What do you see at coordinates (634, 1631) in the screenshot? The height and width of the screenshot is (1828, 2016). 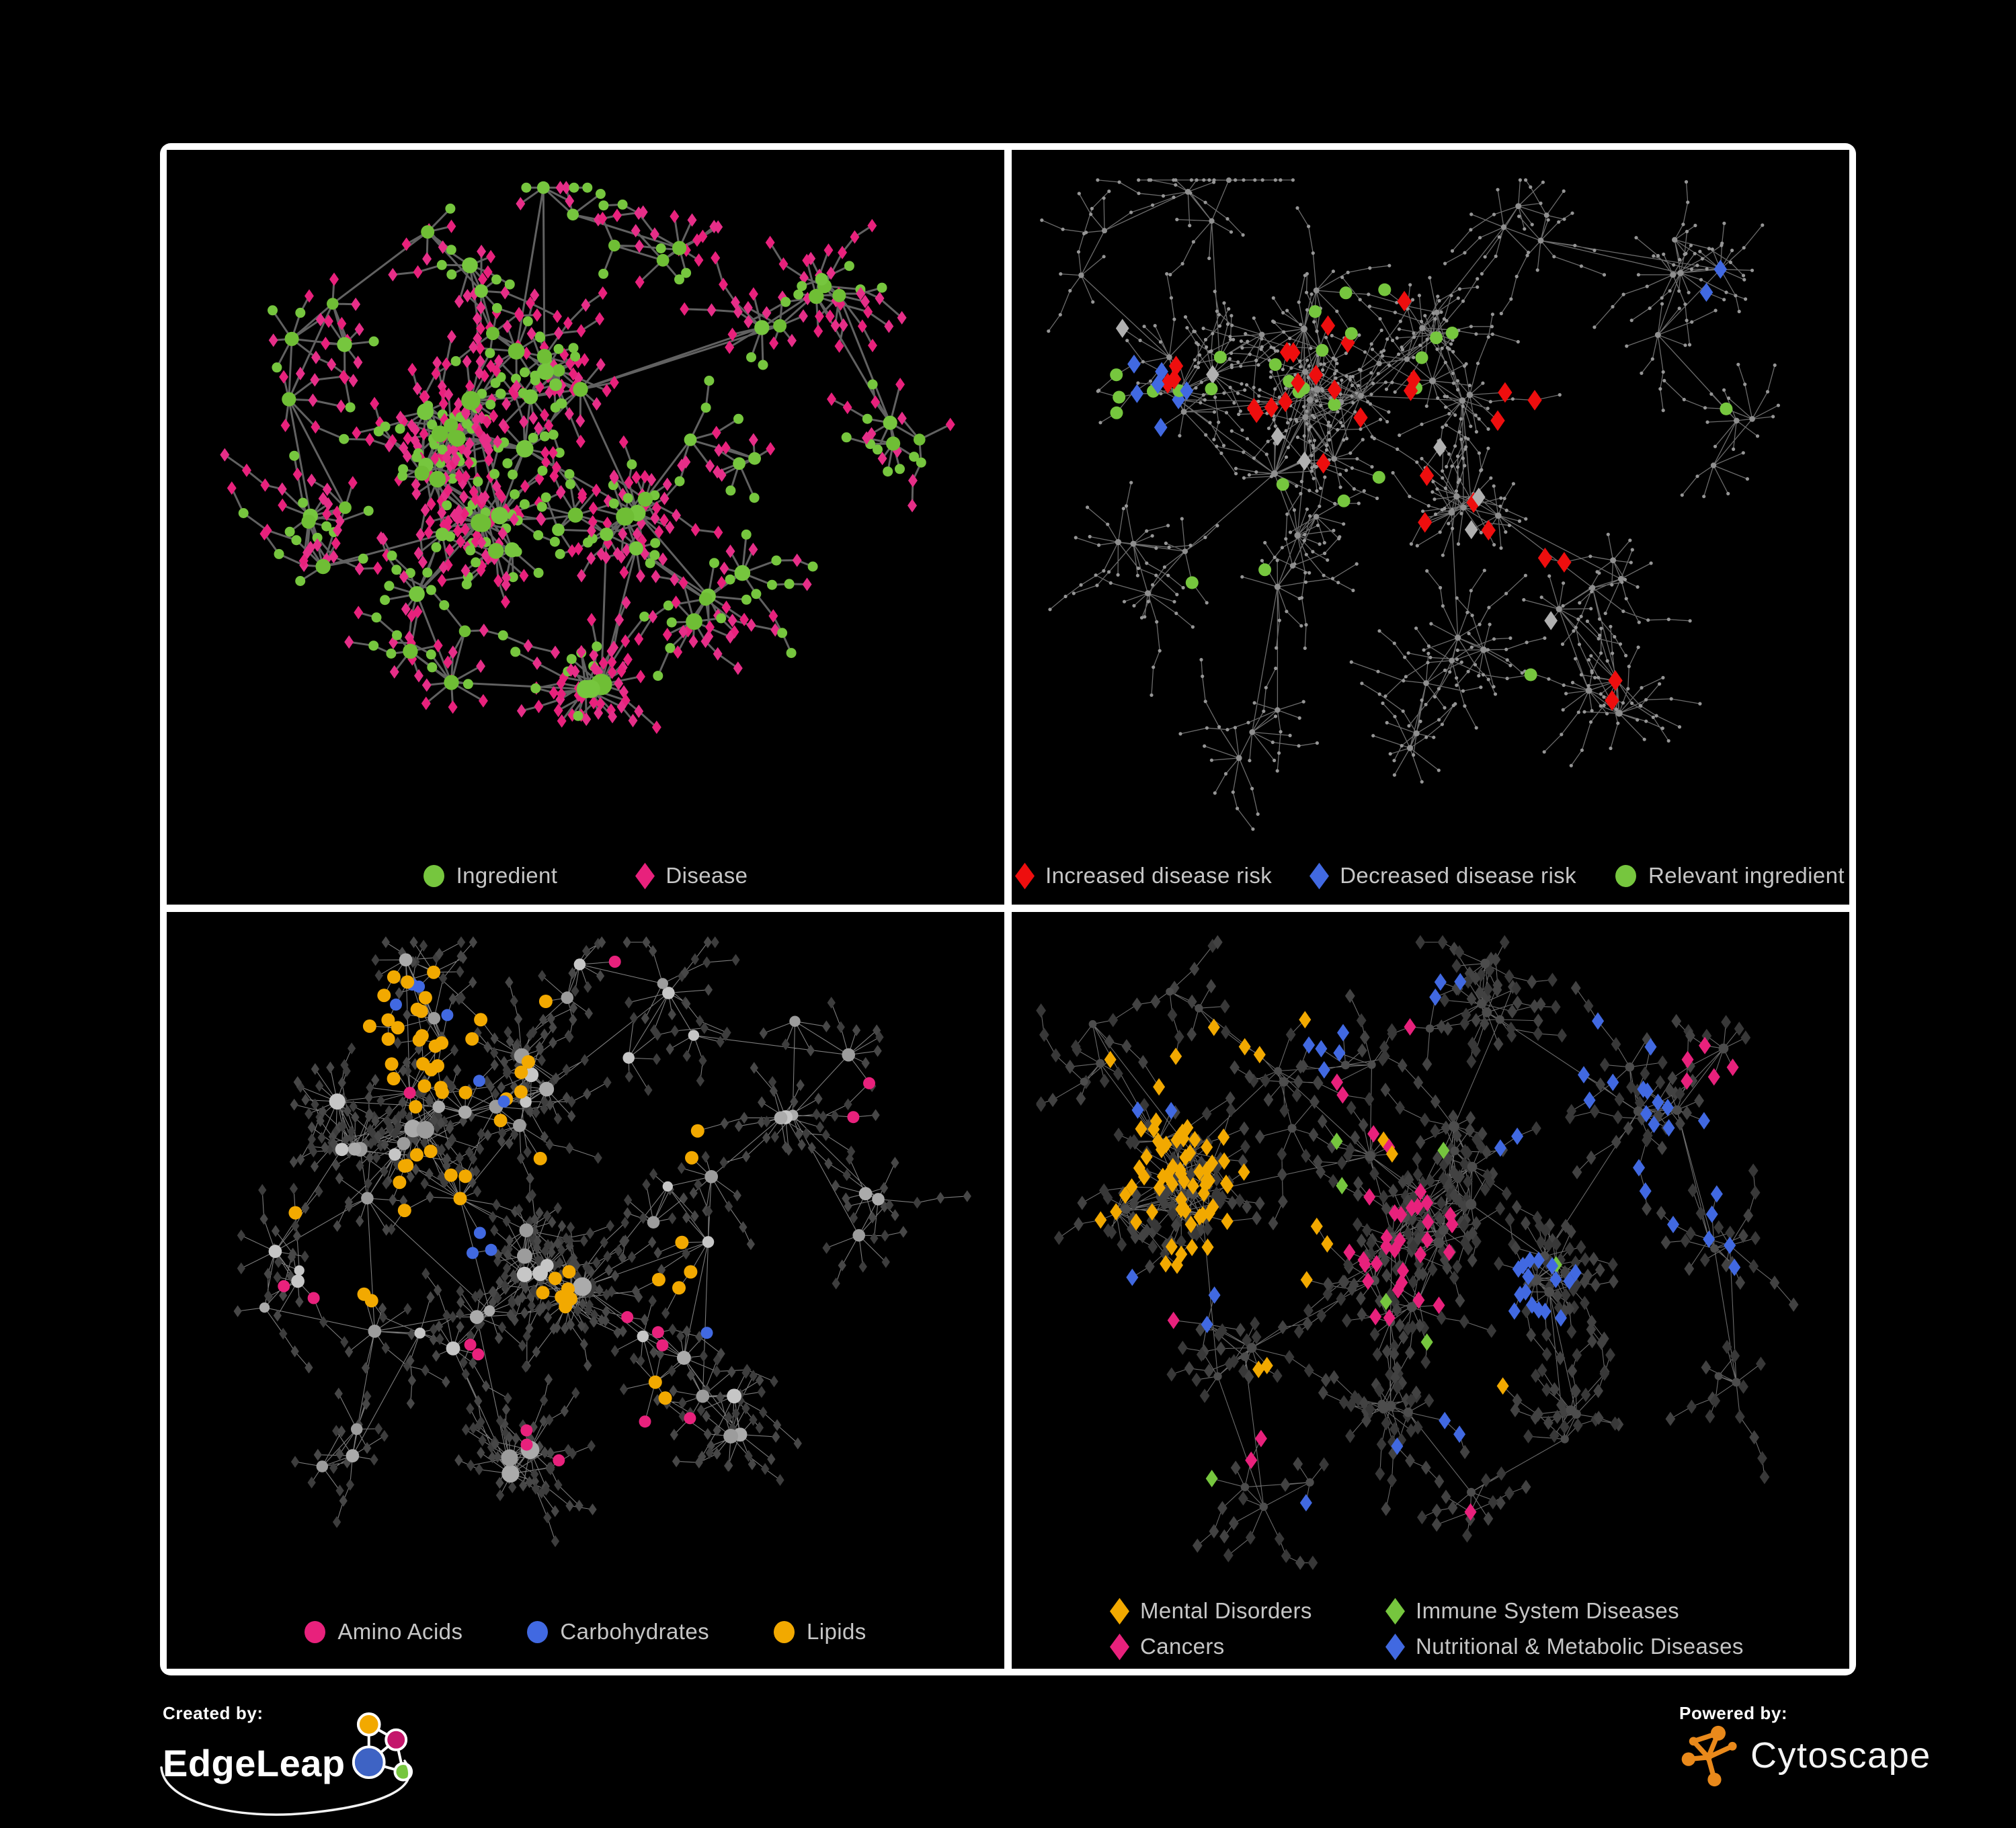 I see `legend-label: Carbohydrates` at bounding box center [634, 1631].